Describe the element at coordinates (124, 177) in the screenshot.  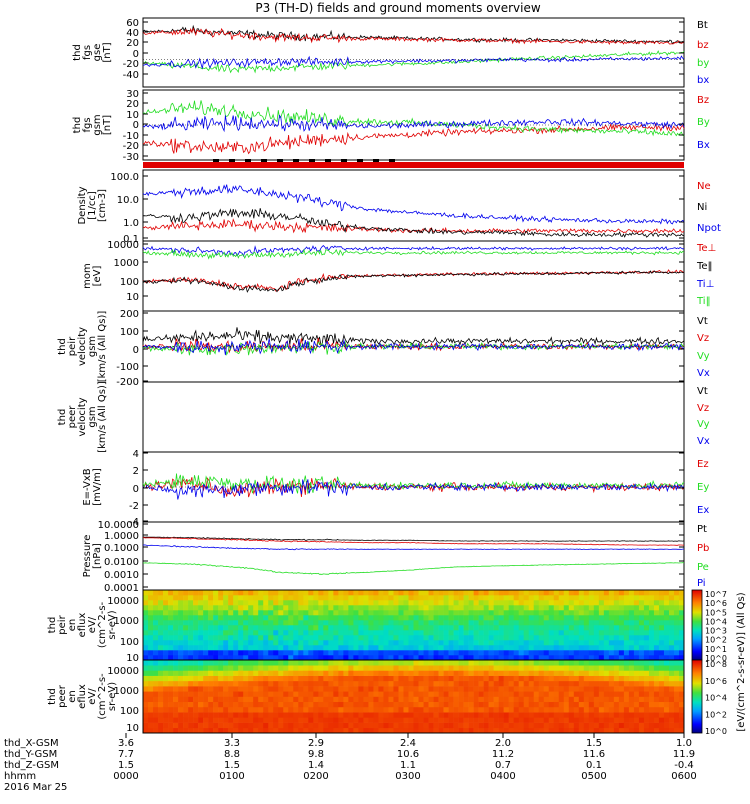
I see `y-tick-label: 100.0` at that location.